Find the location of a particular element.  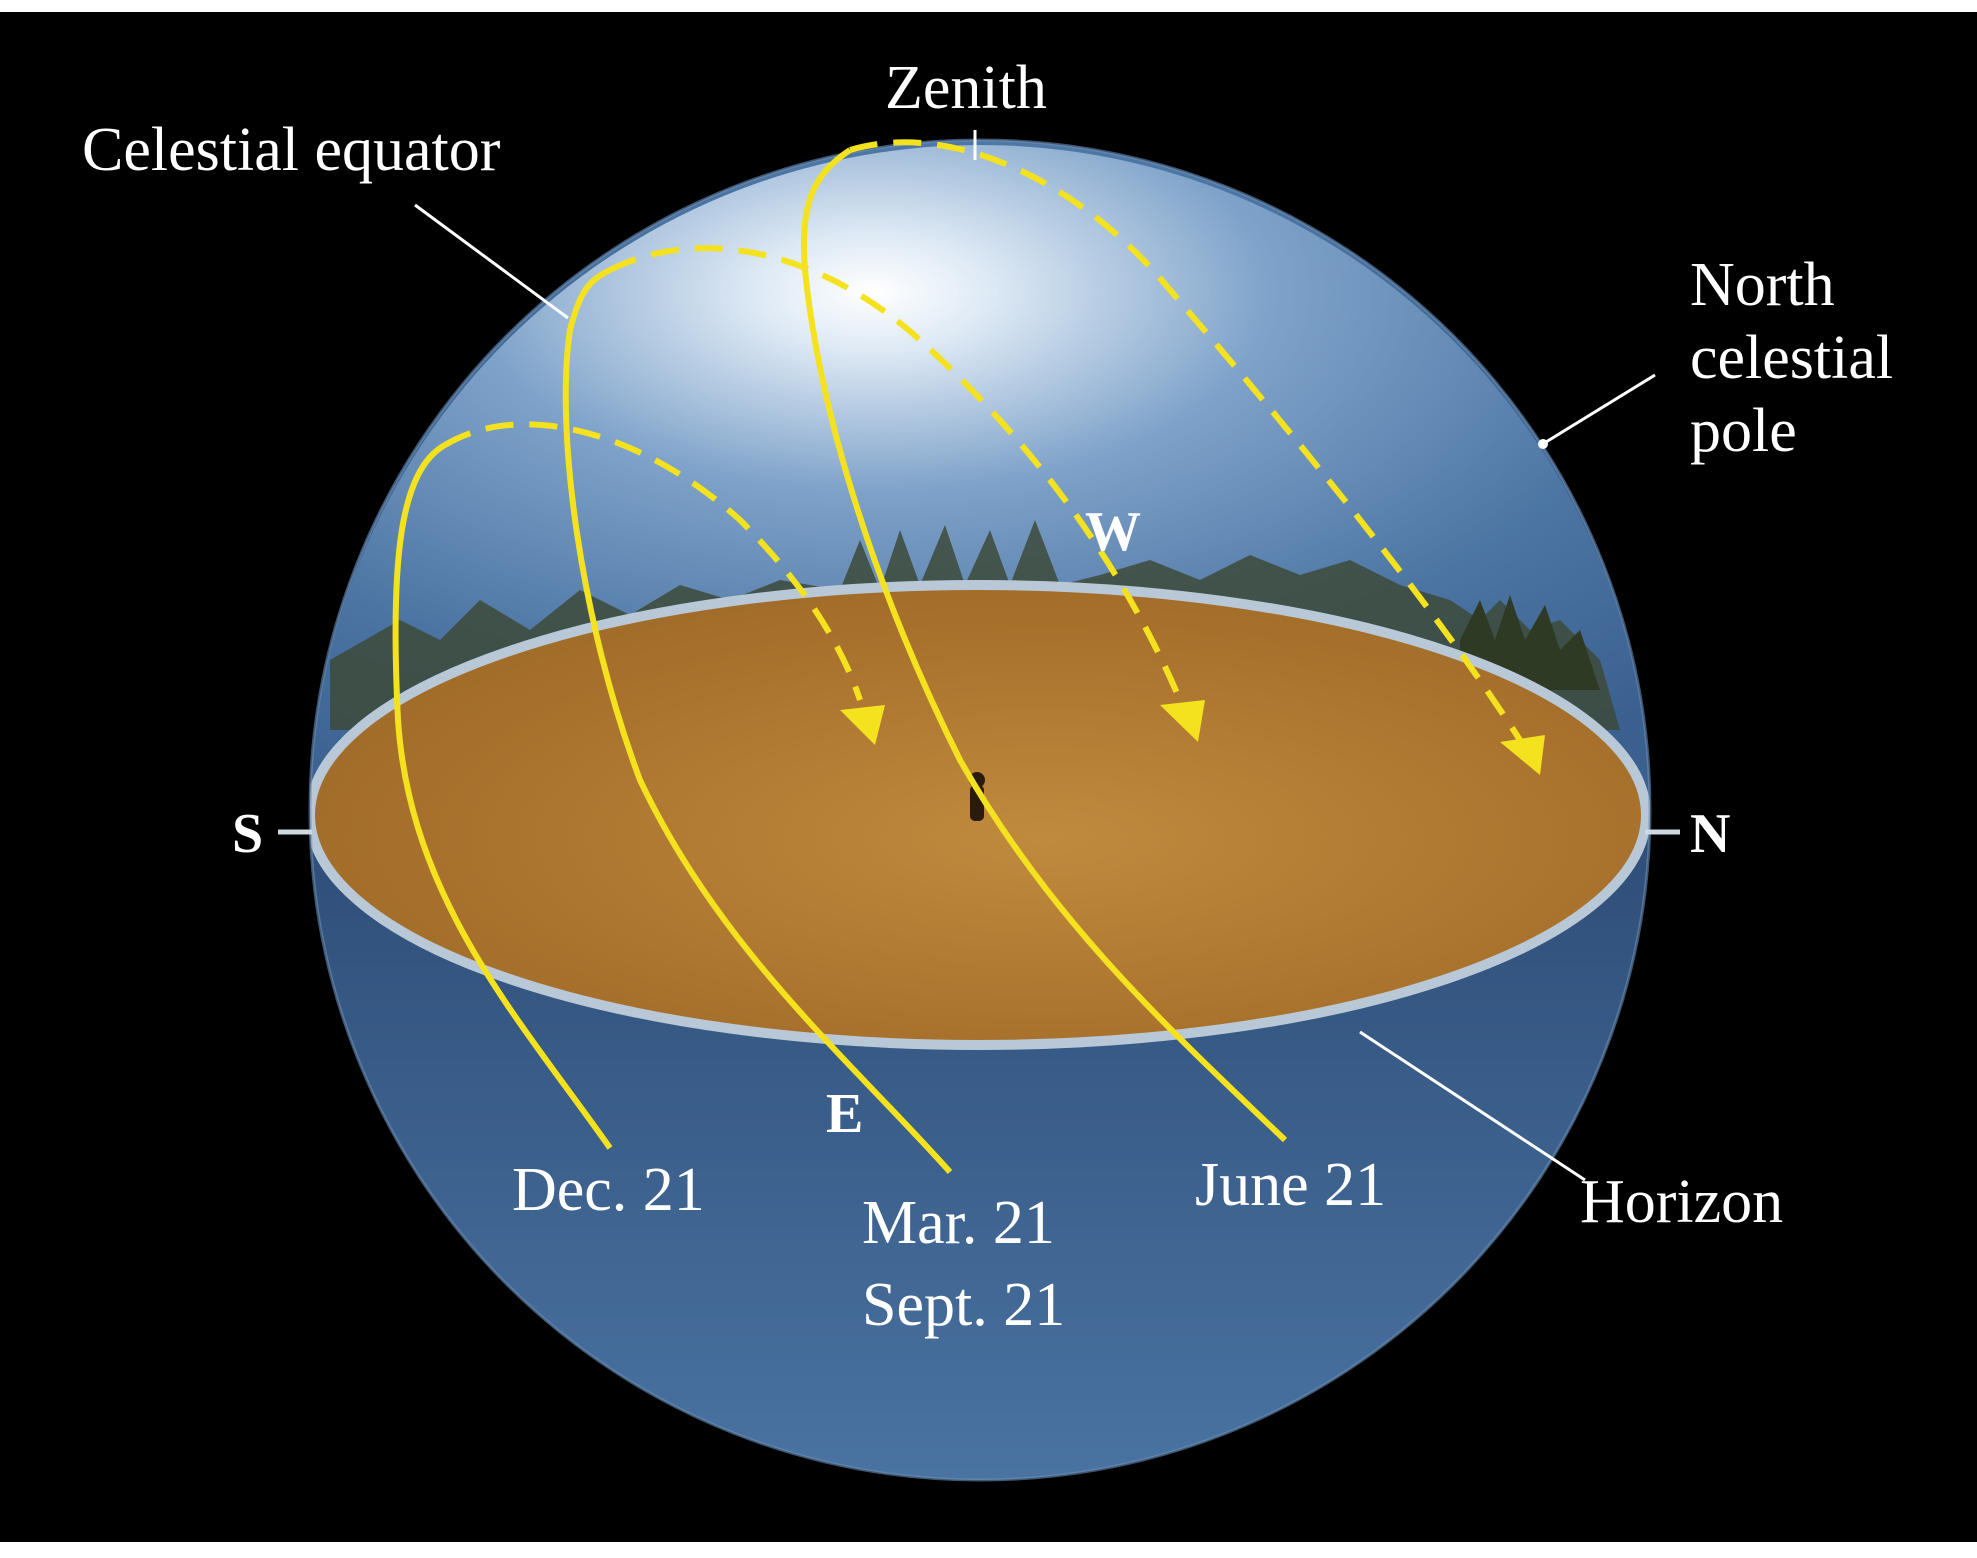

label-celestial-equator: Celestial equator is located at coordinates (291, 150).